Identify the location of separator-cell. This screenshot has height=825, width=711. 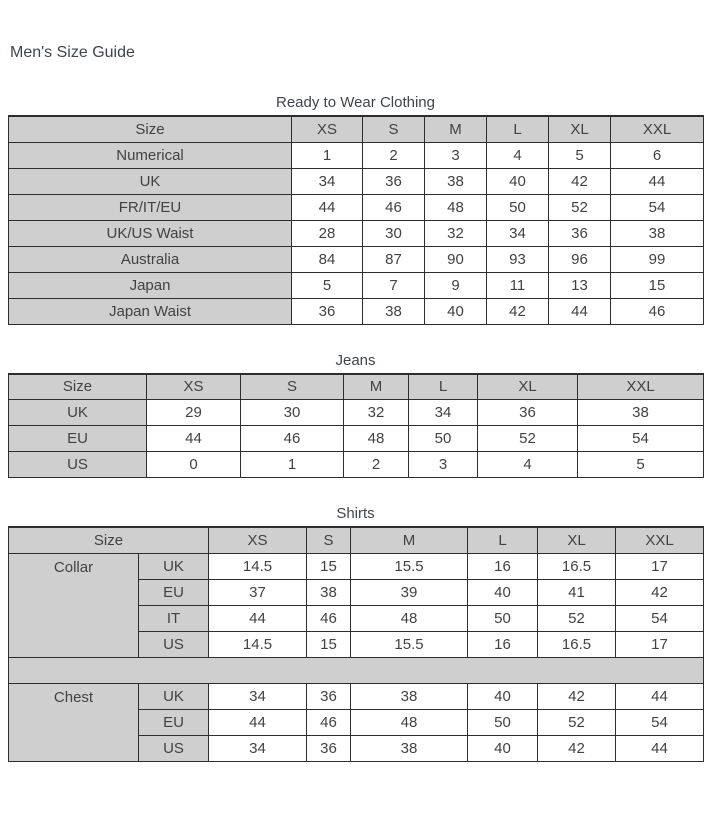
(356, 670).